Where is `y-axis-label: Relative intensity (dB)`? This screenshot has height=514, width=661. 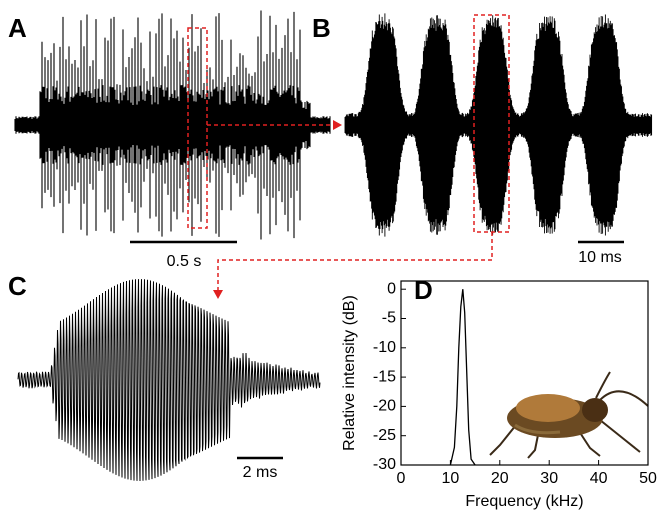 y-axis-label: Relative intensity (dB) is located at coordinates (349, 373).